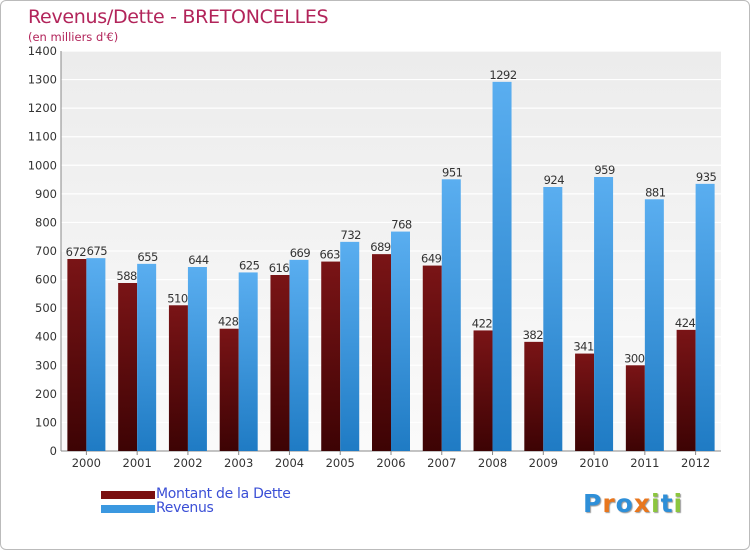  I want to click on legend-label-dette: Montant de la Dette, so click(223, 494).